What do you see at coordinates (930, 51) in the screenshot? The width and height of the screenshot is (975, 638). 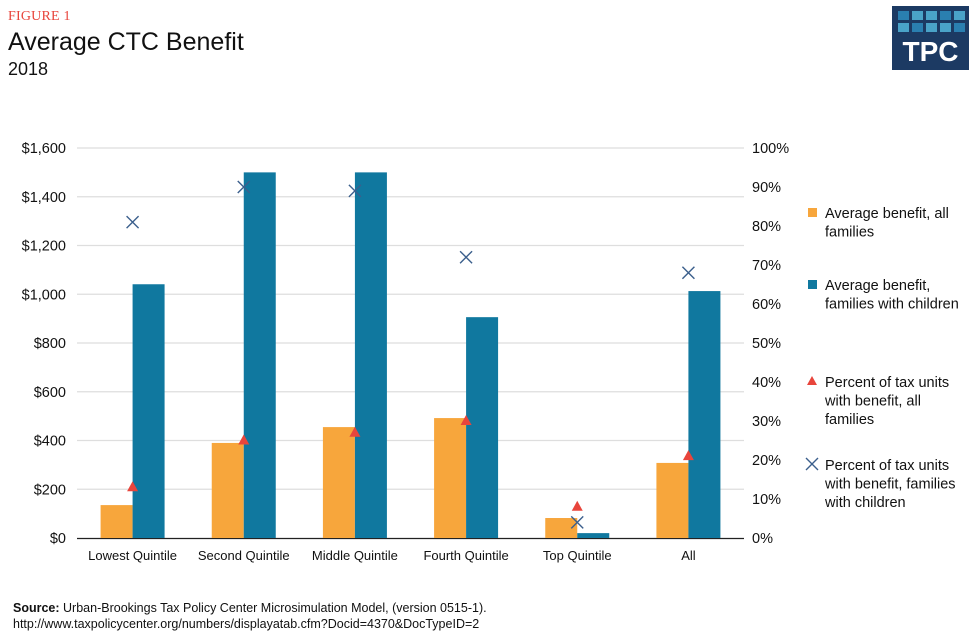 I see `logo-text: TPC` at bounding box center [930, 51].